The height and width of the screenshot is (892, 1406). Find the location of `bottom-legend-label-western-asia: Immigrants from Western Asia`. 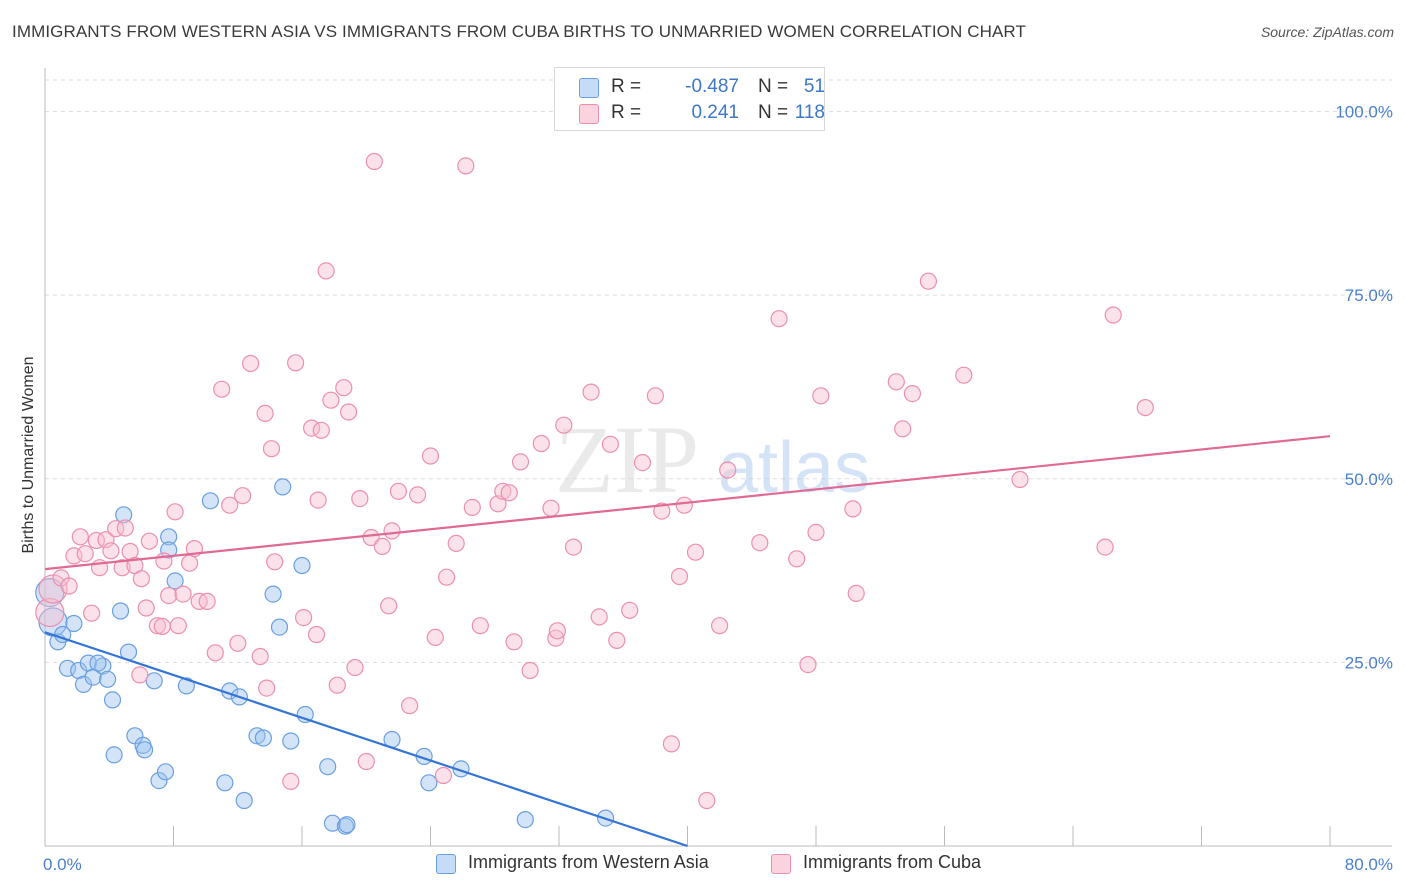

bottom-legend-label-western-asia: Immigrants from Western Asia is located at coordinates (588, 862).